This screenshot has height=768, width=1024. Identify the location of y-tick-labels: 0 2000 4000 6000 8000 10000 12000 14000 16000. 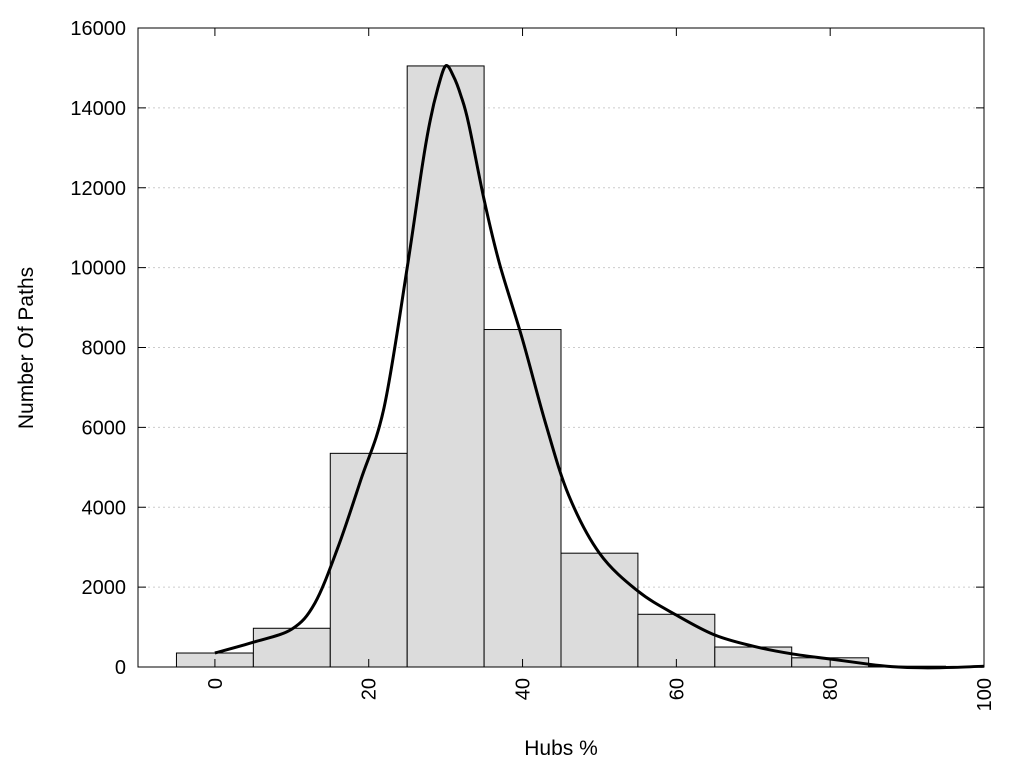
(98, 348).